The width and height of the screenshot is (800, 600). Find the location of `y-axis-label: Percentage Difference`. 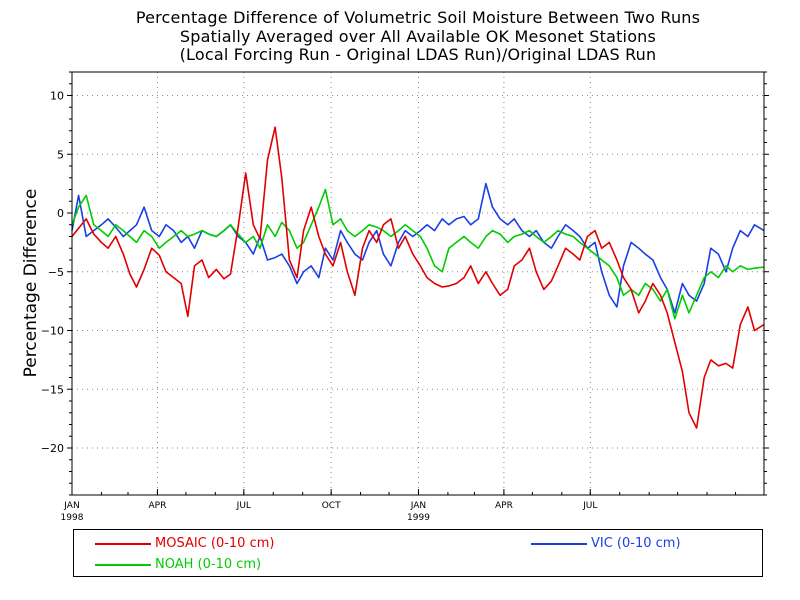

y-axis-label: Percentage Difference is located at coordinates (31, 283).